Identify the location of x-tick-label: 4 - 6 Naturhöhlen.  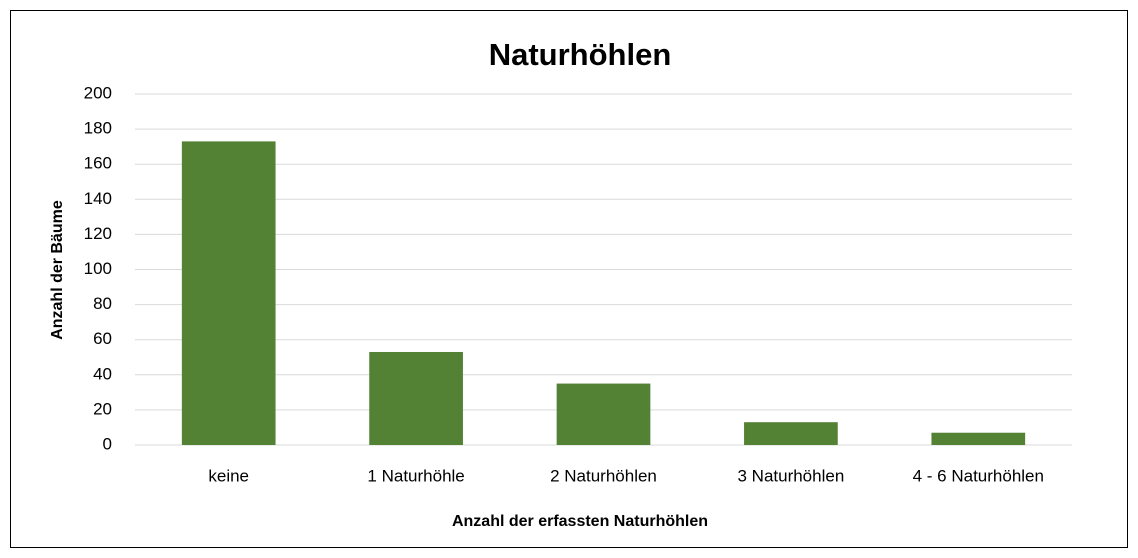
(978, 475).